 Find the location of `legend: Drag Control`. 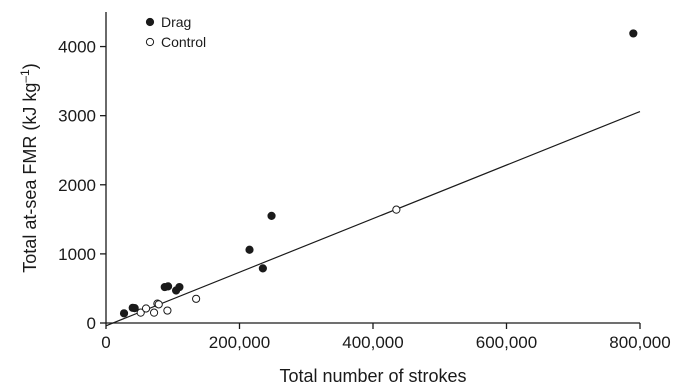

legend: Drag Control is located at coordinates (175, 32).